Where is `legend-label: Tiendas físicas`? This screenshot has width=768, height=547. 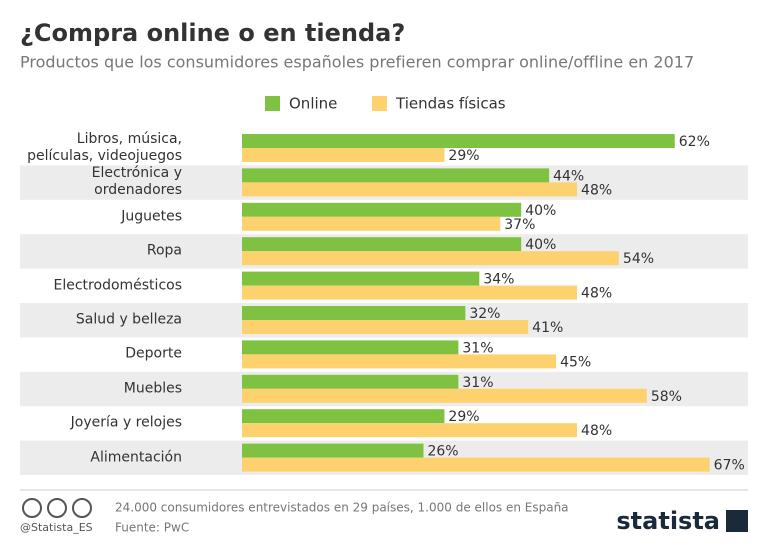
legend-label: Tiendas físicas is located at coordinates (450, 104).